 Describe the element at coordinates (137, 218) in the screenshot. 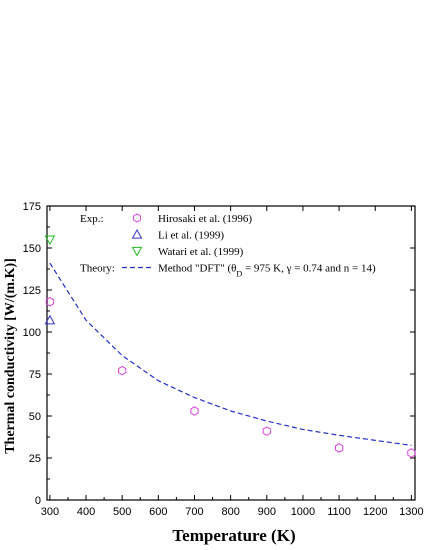

I see `legend-marker-hirosaki` at that location.